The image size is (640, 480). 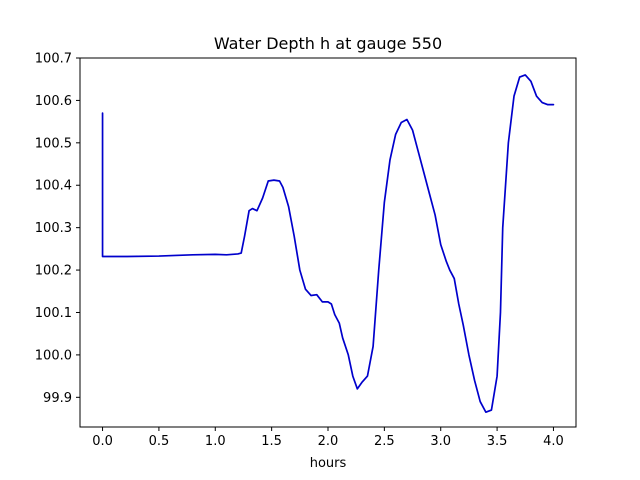 I want to click on x-axis-label: hours, so click(x=328, y=463).